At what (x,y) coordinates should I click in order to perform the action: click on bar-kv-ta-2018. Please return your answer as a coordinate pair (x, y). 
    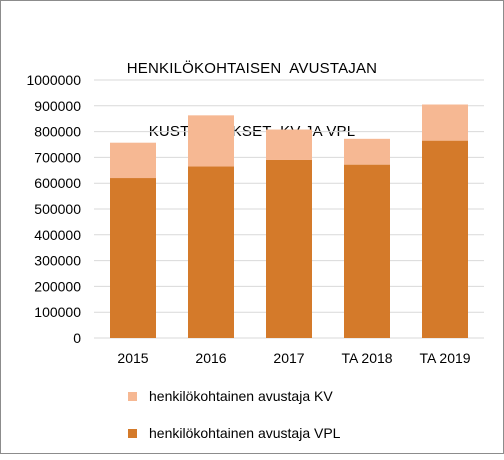
    Looking at the image, I should click on (367, 151).